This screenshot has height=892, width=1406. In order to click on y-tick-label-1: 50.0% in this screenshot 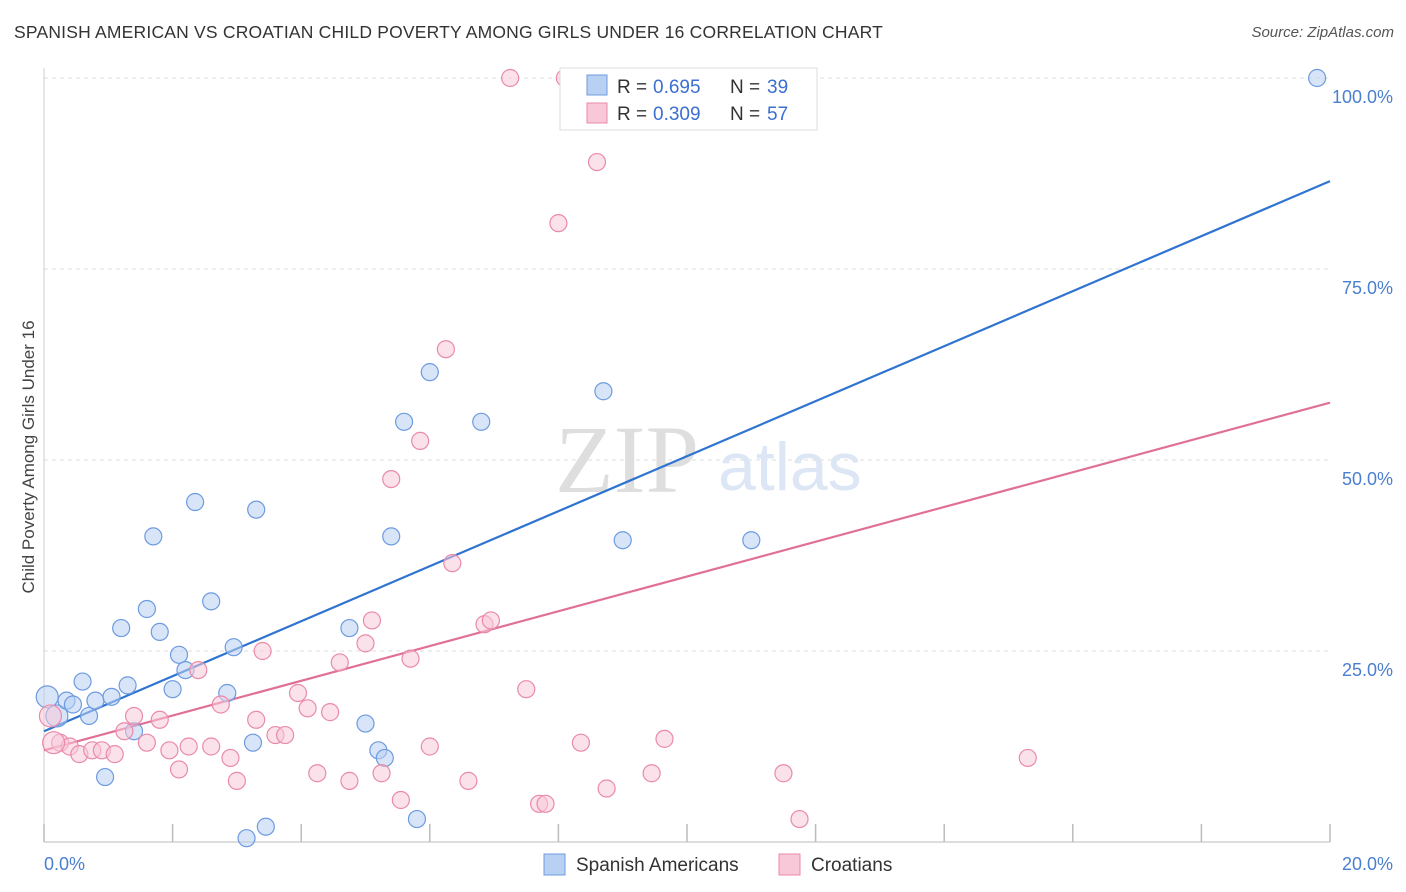, I will do `click(1367, 479)`.